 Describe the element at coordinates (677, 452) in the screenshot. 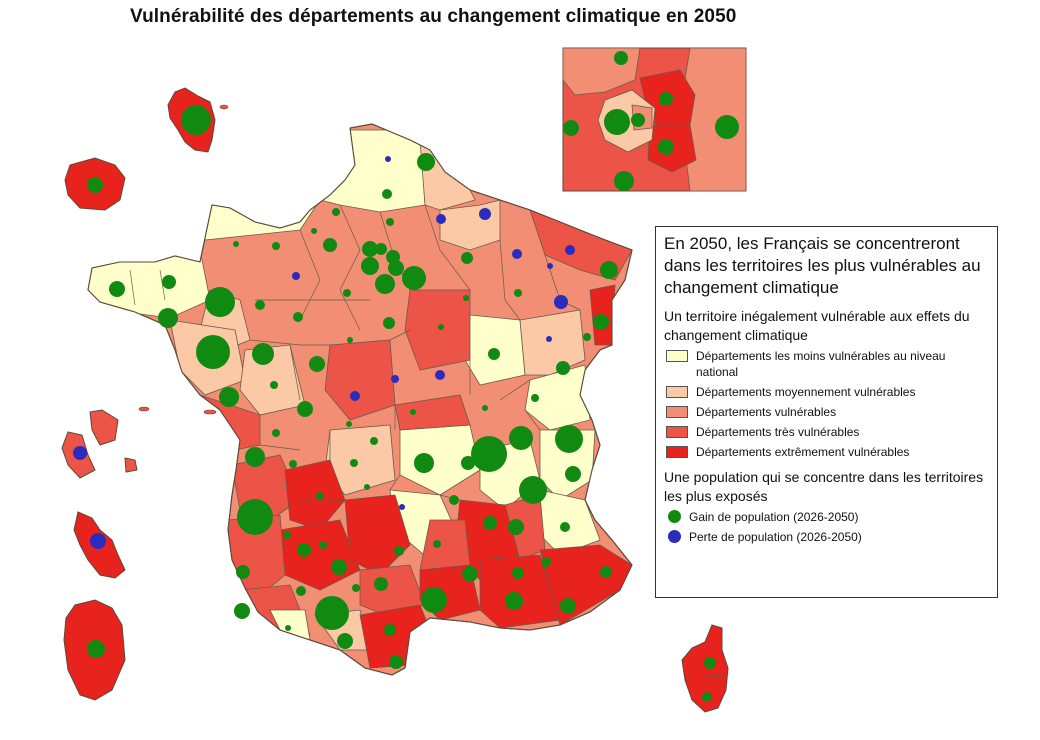

I see `legend-swatch` at that location.